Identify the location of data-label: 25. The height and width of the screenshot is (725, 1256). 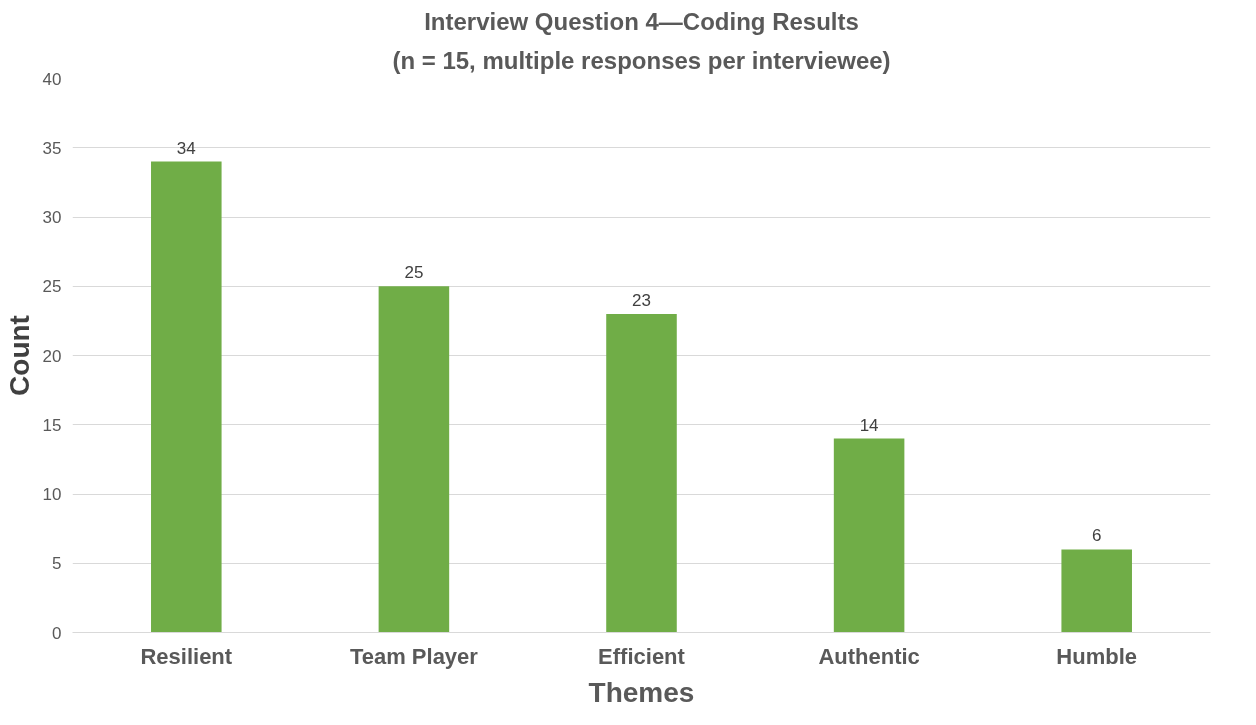
(414, 273).